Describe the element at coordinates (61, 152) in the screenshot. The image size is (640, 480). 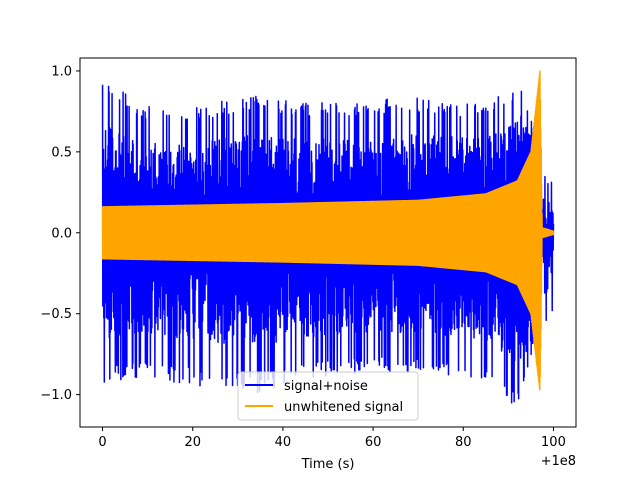
I see `y-tick-label: 0.5` at that location.